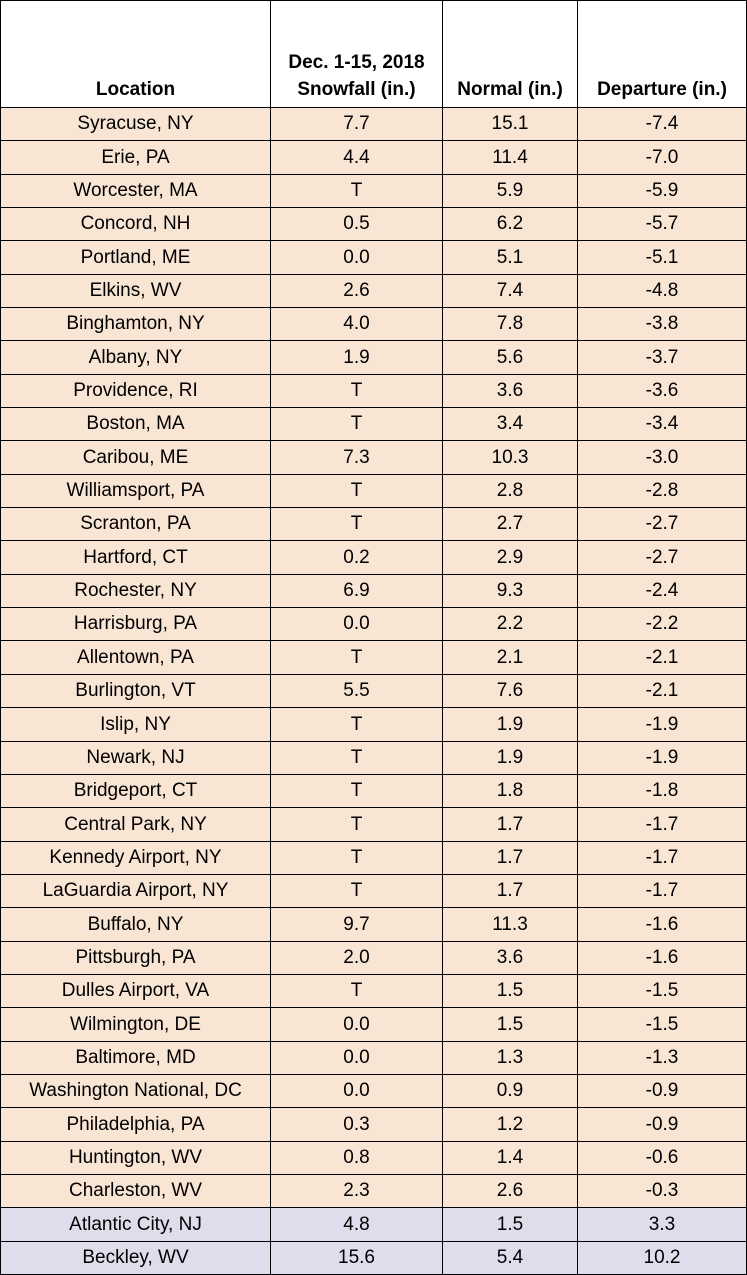 The height and width of the screenshot is (1275, 747). Describe the element at coordinates (357, 54) in the screenshot. I see `column-header: Dec. 1-15, 2018 Snowfall (in.)` at that location.